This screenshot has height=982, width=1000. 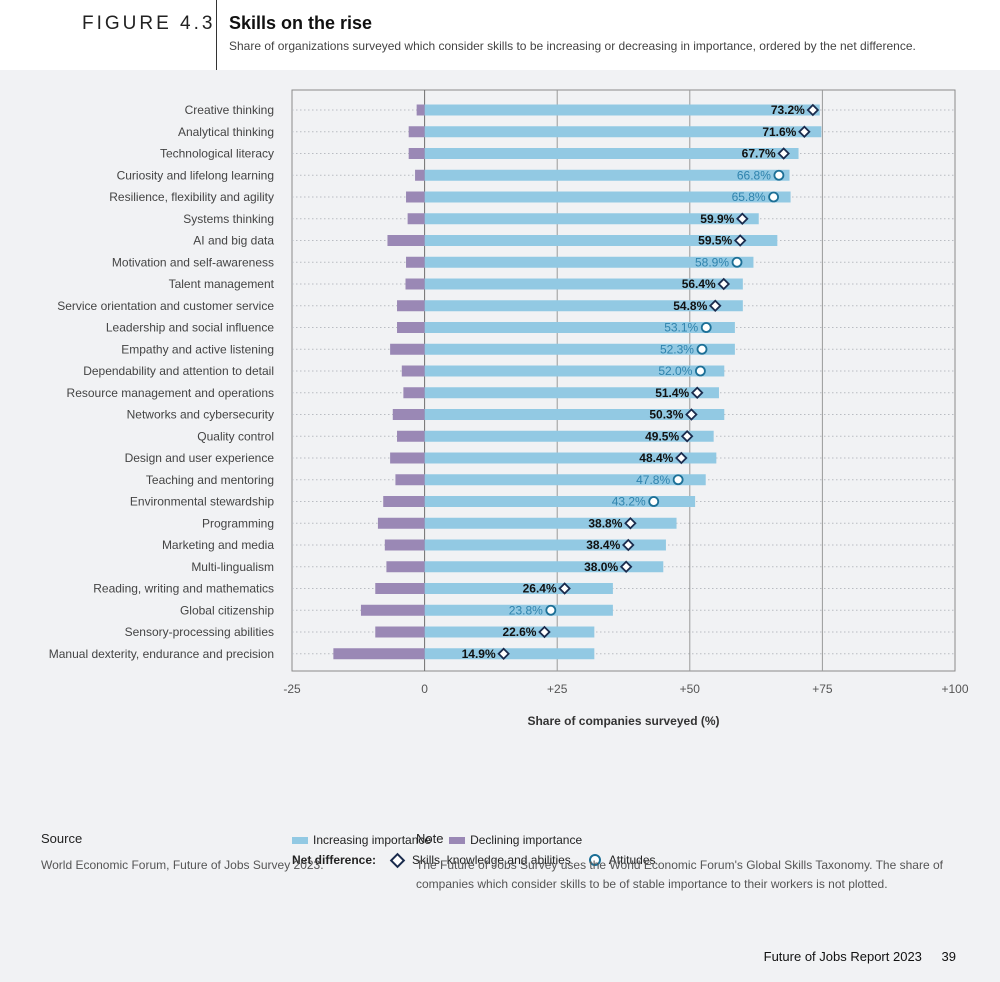 I want to click on net-value-label: 58.9%, so click(x=712, y=262).